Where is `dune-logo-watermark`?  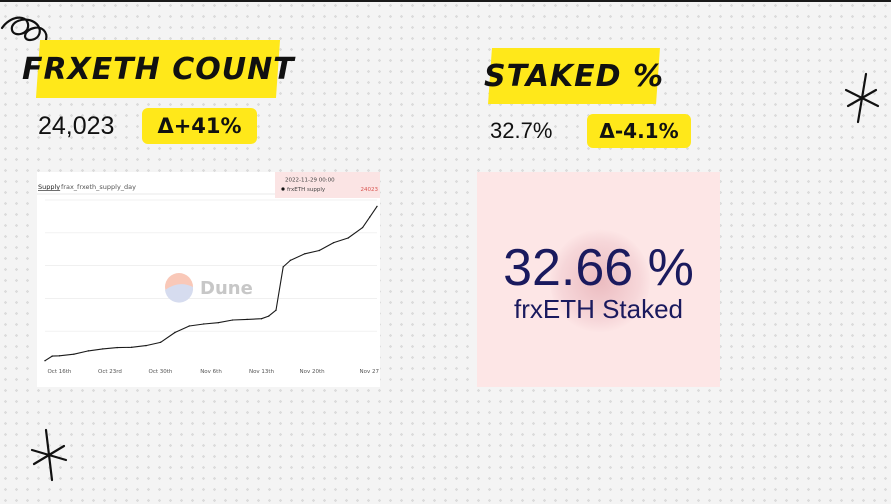
dune-logo-watermark is located at coordinates (600, 281).